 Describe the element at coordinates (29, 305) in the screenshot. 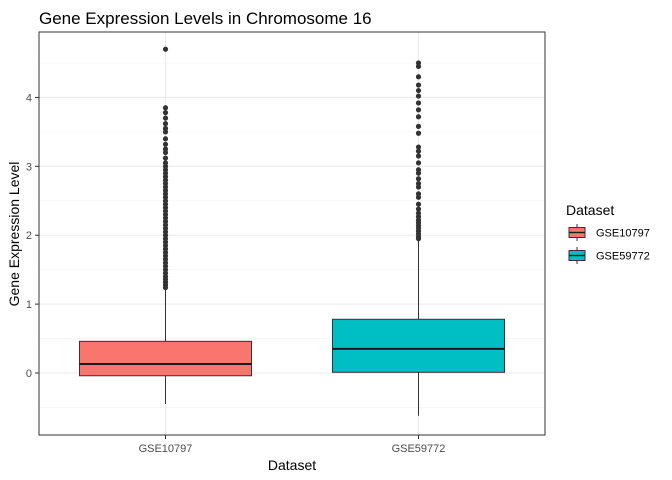

I see `y-tick-label: 1` at that location.